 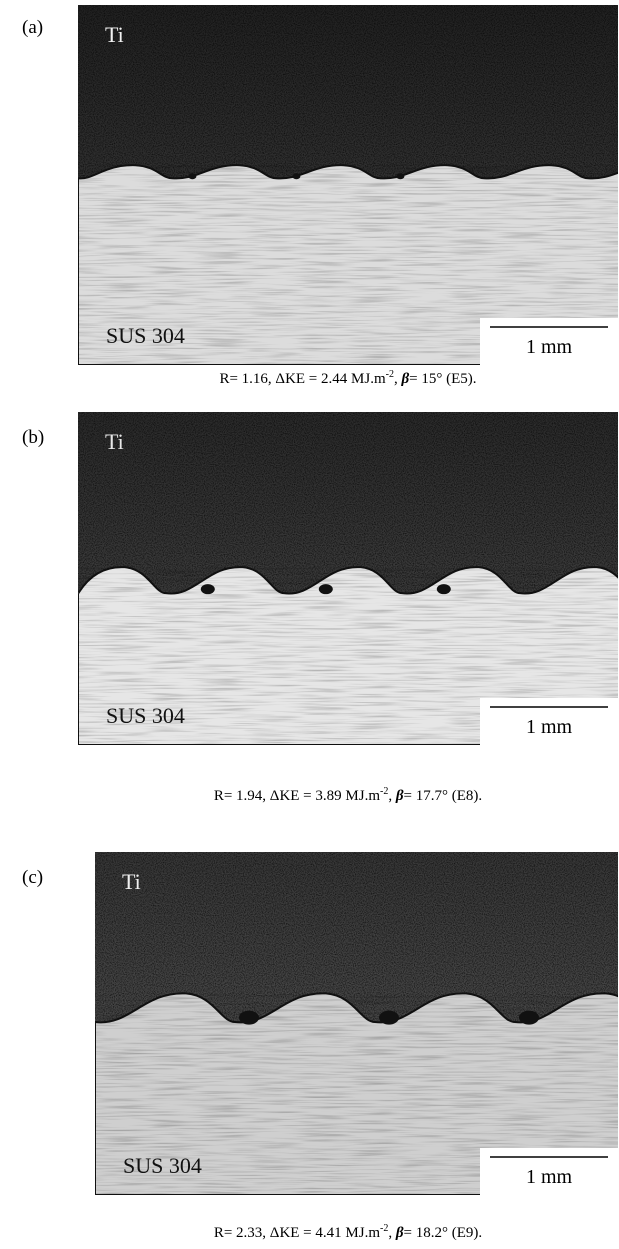 What do you see at coordinates (443, 796) in the screenshot?
I see `caption-text: = 17.7° (E8).` at bounding box center [443, 796].